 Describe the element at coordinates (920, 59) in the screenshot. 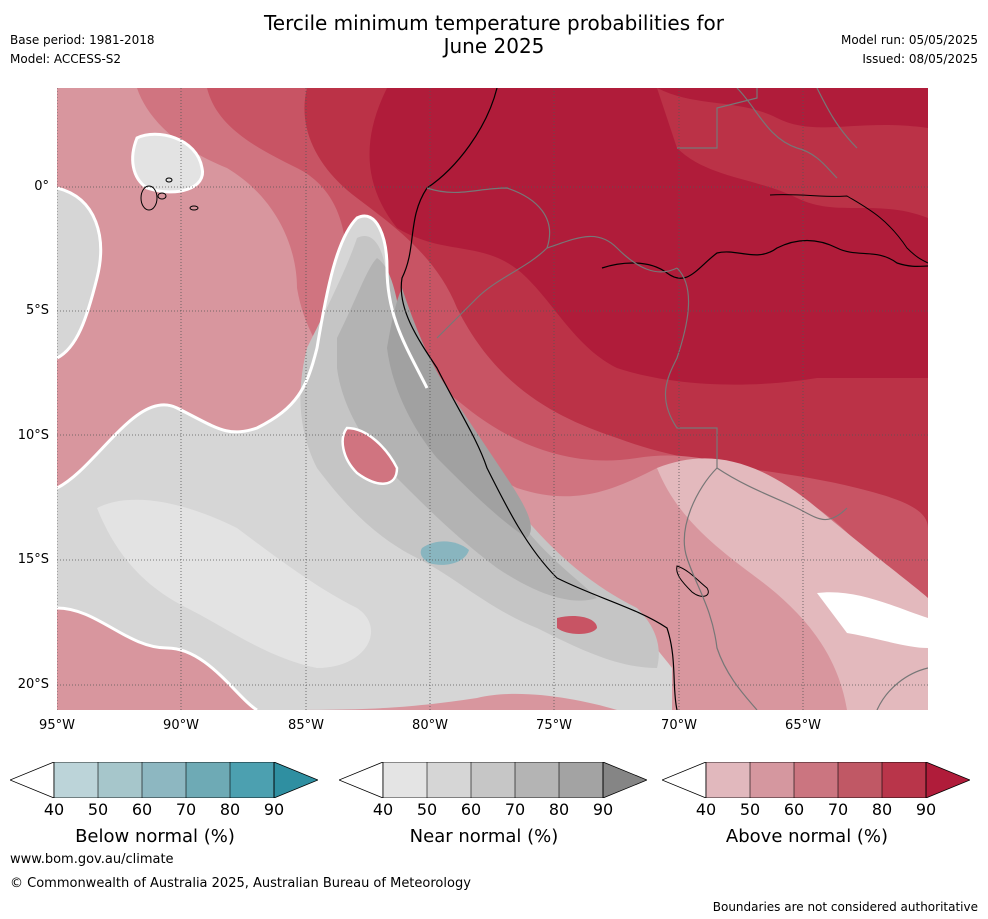

I see `issued-date: Issued: 08/05/2025` at that location.